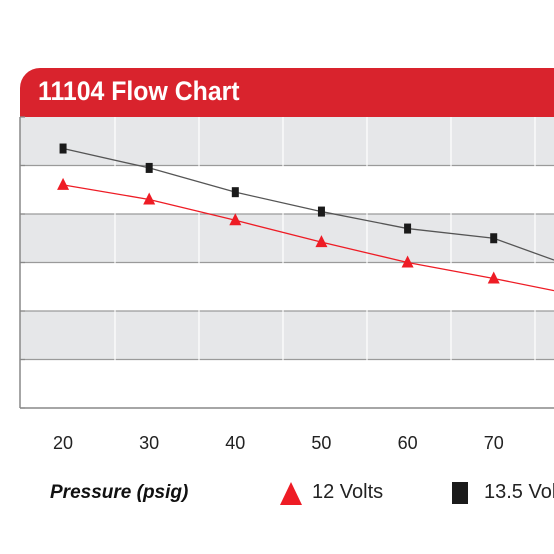  What do you see at coordinates (149, 443) in the screenshot?
I see `x-tick-label: 30` at bounding box center [149, 443].